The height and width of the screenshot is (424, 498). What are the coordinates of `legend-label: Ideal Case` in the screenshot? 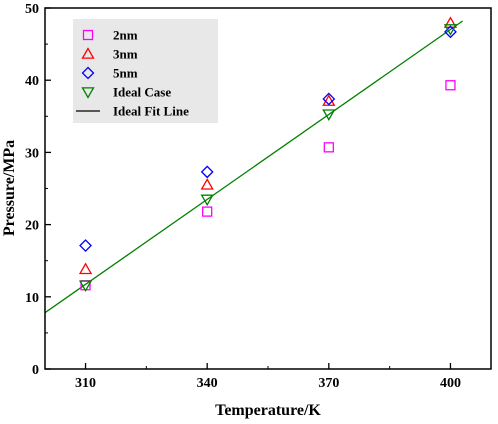 It's located at (142, 92).